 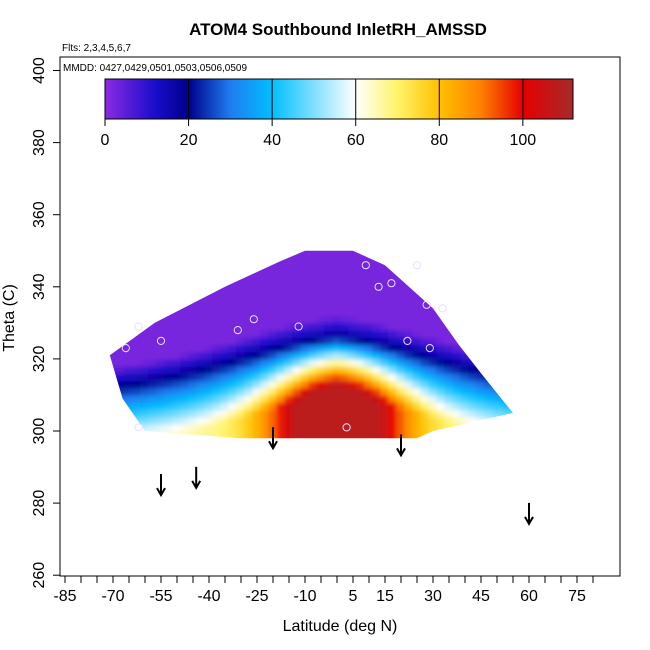 What do you see at coordinates (155, 68) in the screenshot?
I see `dates-note: MMDD: 0427,0429,0501,0503,0506,0509` at bounding box center [155, 68].